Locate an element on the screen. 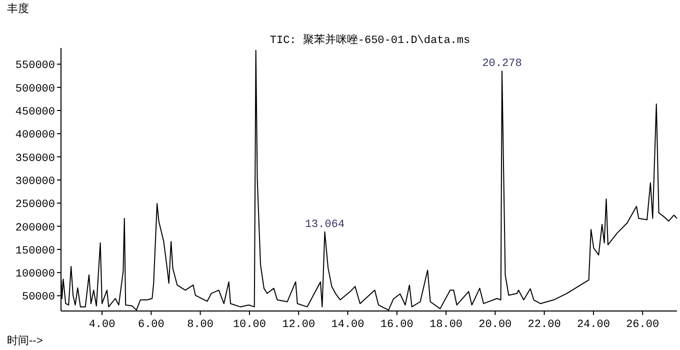  x-tick-label: 4.00 is located at coordinates (102, 325).